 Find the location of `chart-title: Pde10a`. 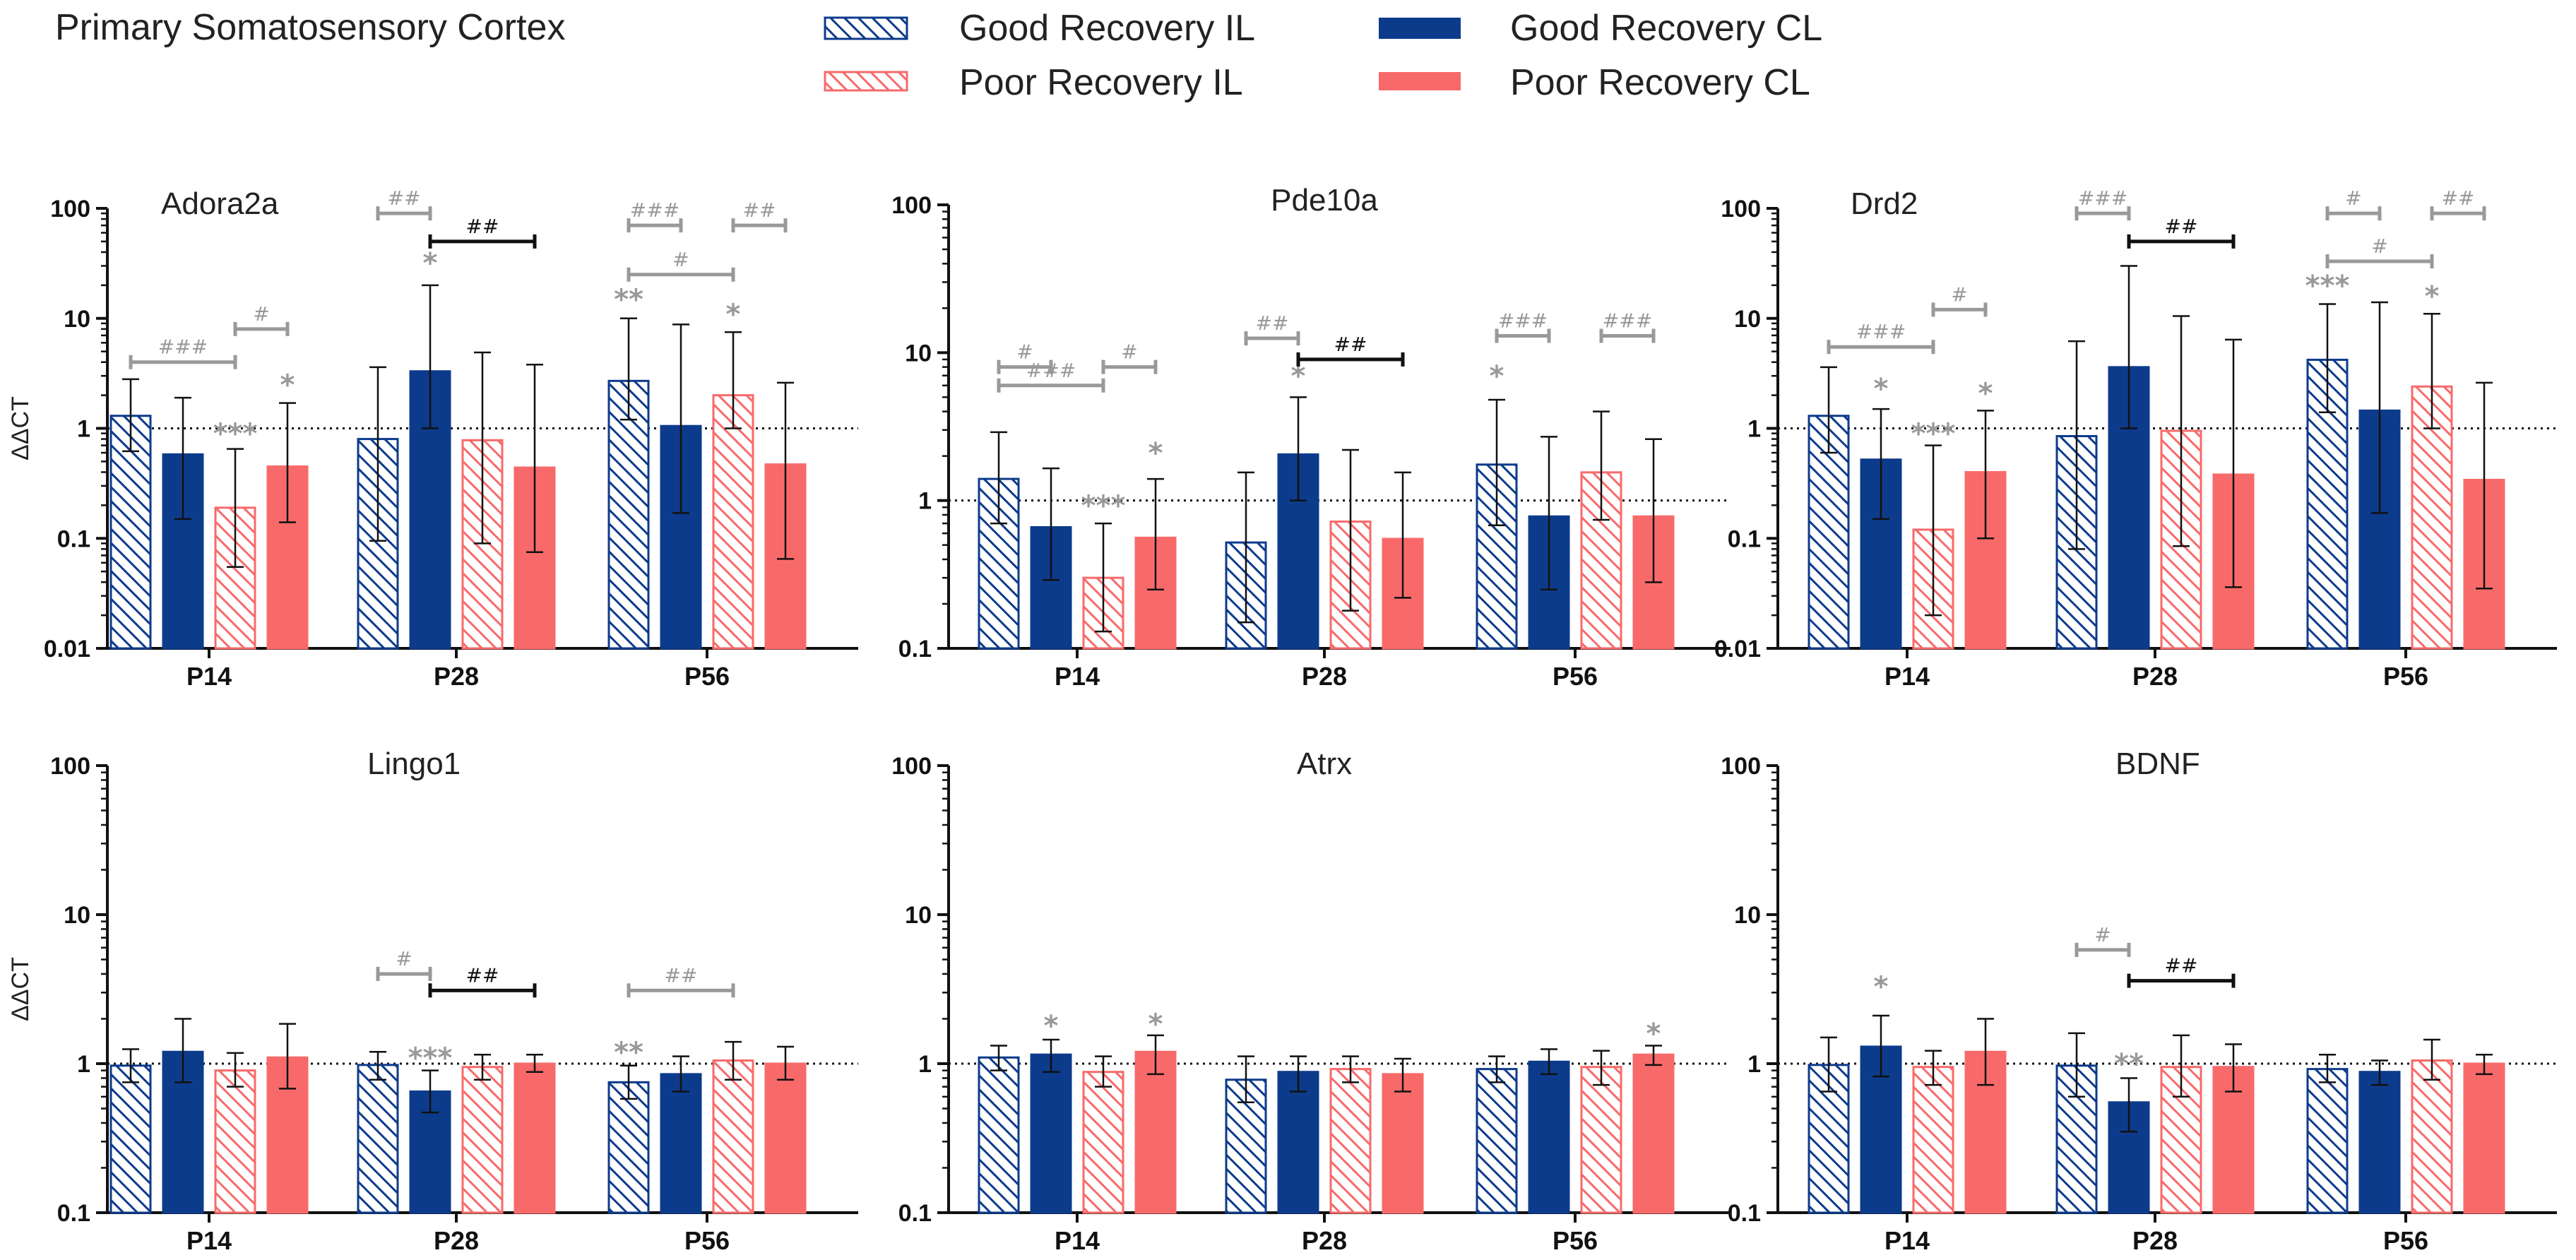

chart-title: Pde10a is located at coordinates (1324, 201).